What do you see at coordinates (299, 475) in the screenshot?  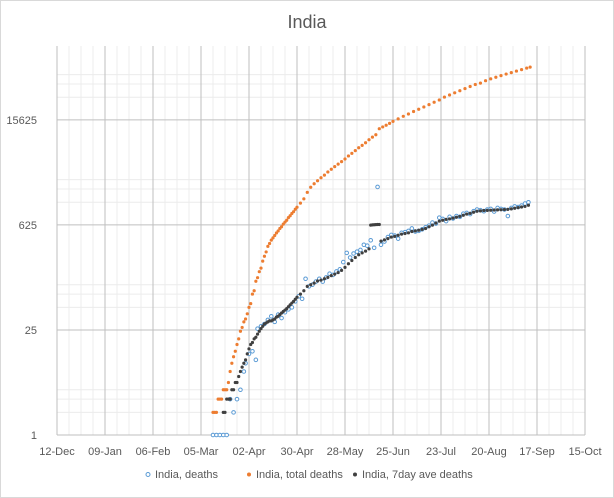 I see `legend-label: India, total deaths` at bounding box center [299, 475].